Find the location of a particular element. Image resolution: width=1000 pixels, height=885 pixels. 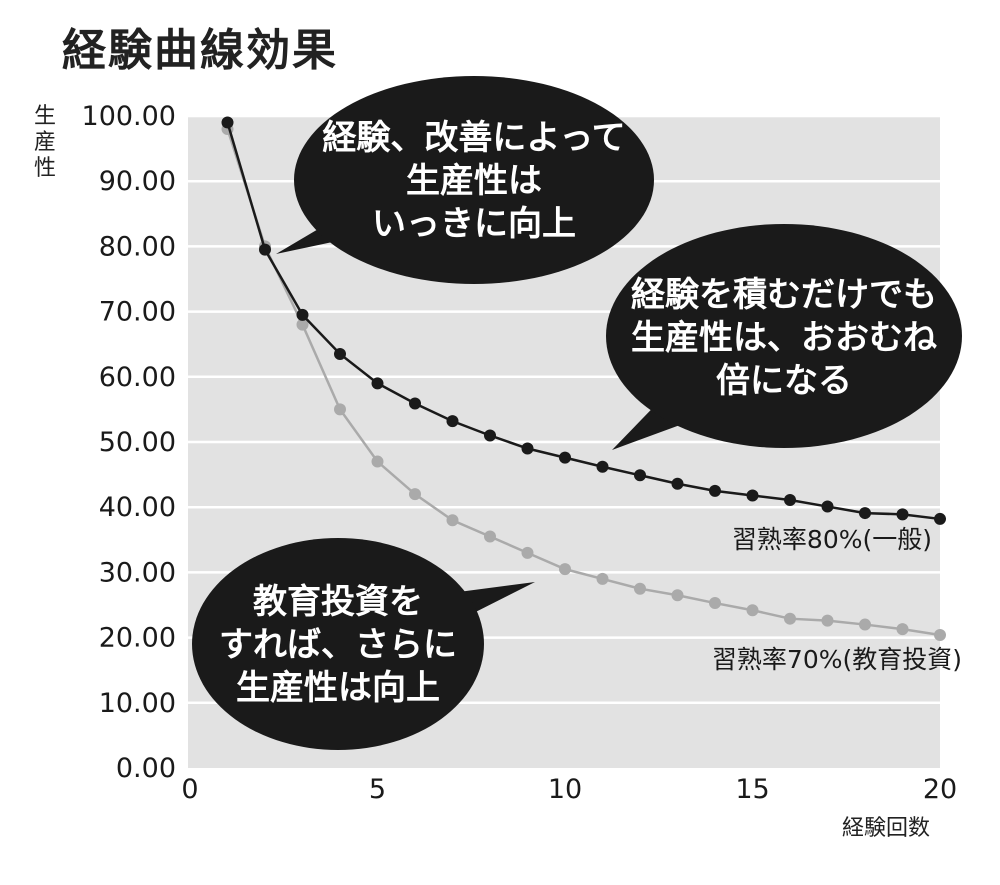

bubble-2-line-3: 倍になる is located at coordinates (784, 381).